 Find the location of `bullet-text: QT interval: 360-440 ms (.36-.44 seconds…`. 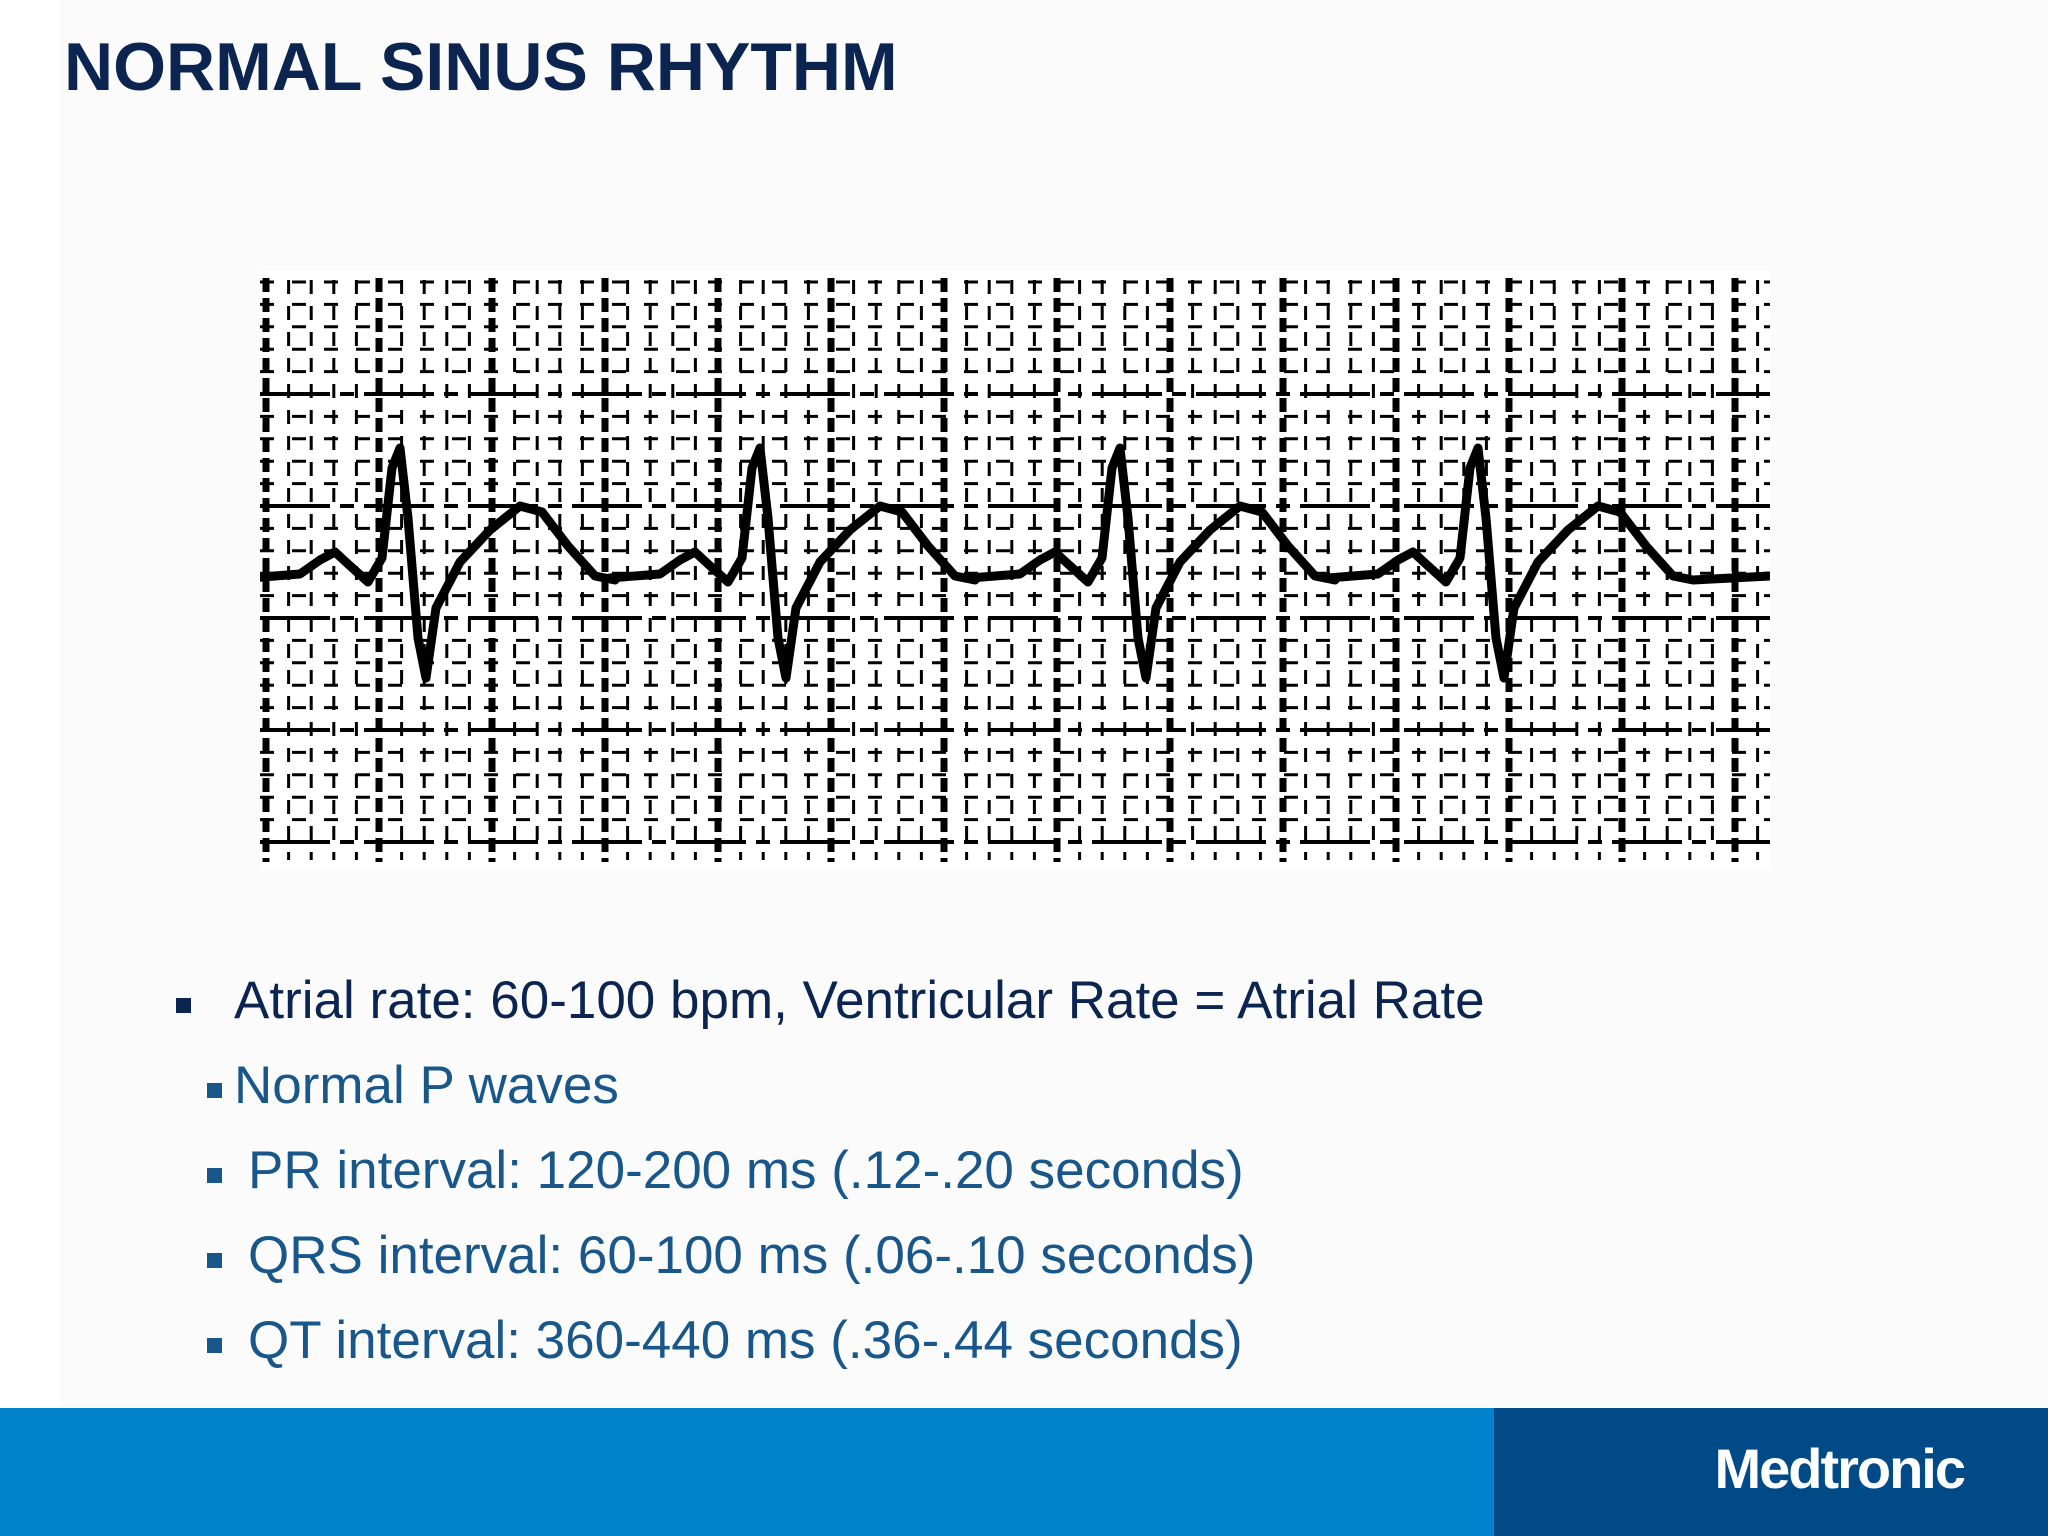

bullet-text: QT interval: 360-440 ms (.36-.44 seconds… is located at coordinates (745, 1340).